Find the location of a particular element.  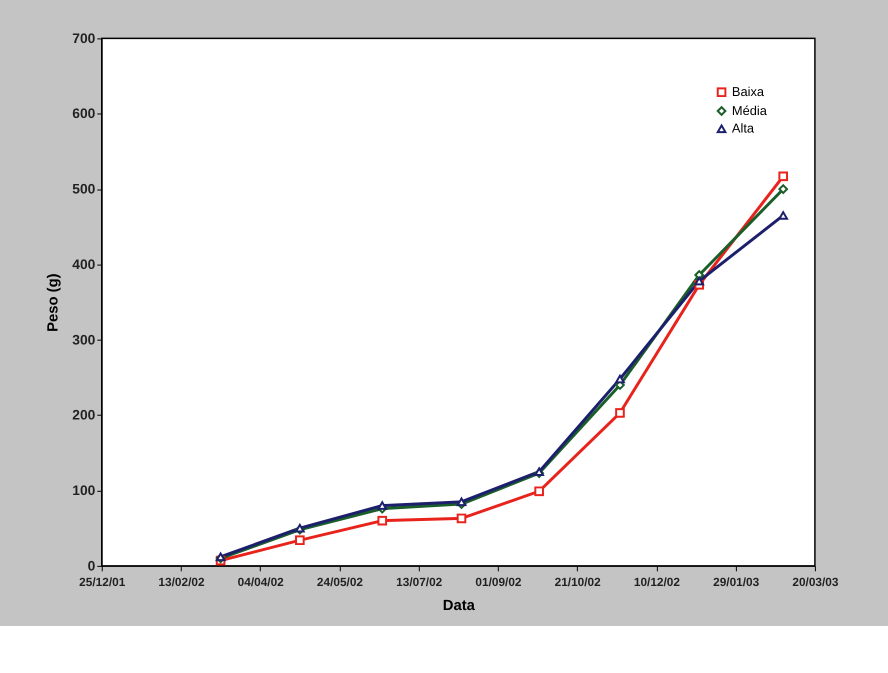

x-tick-label: 25/12/01 is located at coordinates (102, 582).